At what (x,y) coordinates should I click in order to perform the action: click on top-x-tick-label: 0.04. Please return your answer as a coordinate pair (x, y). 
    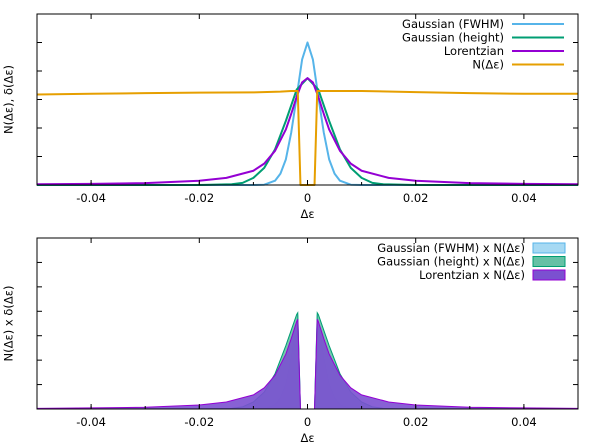
    Looking at the image, I should click on (524, 198).